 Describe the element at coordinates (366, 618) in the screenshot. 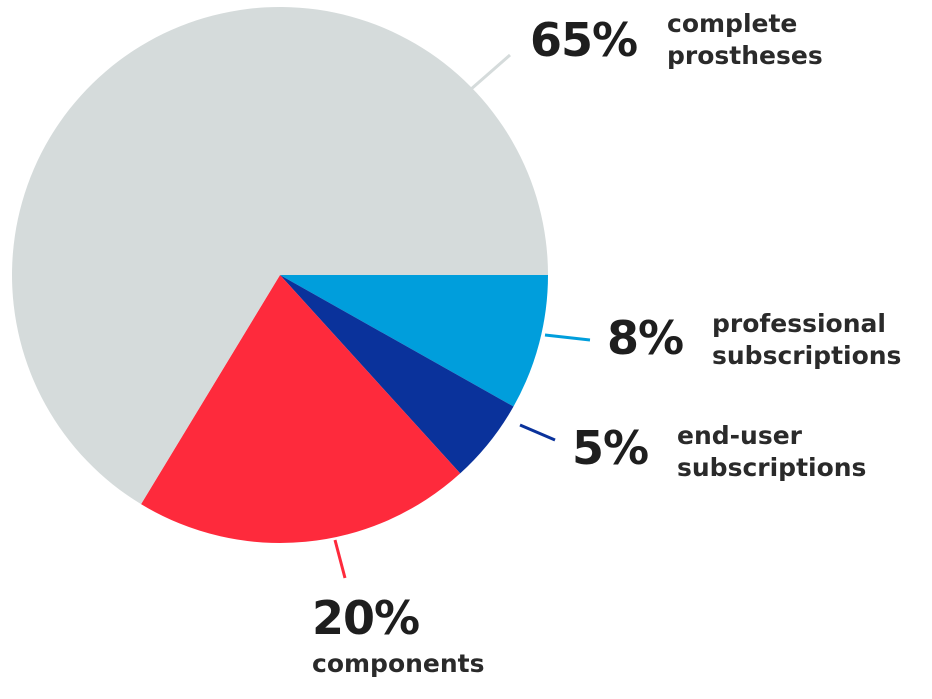

I see `value-label: 20%` at that location.